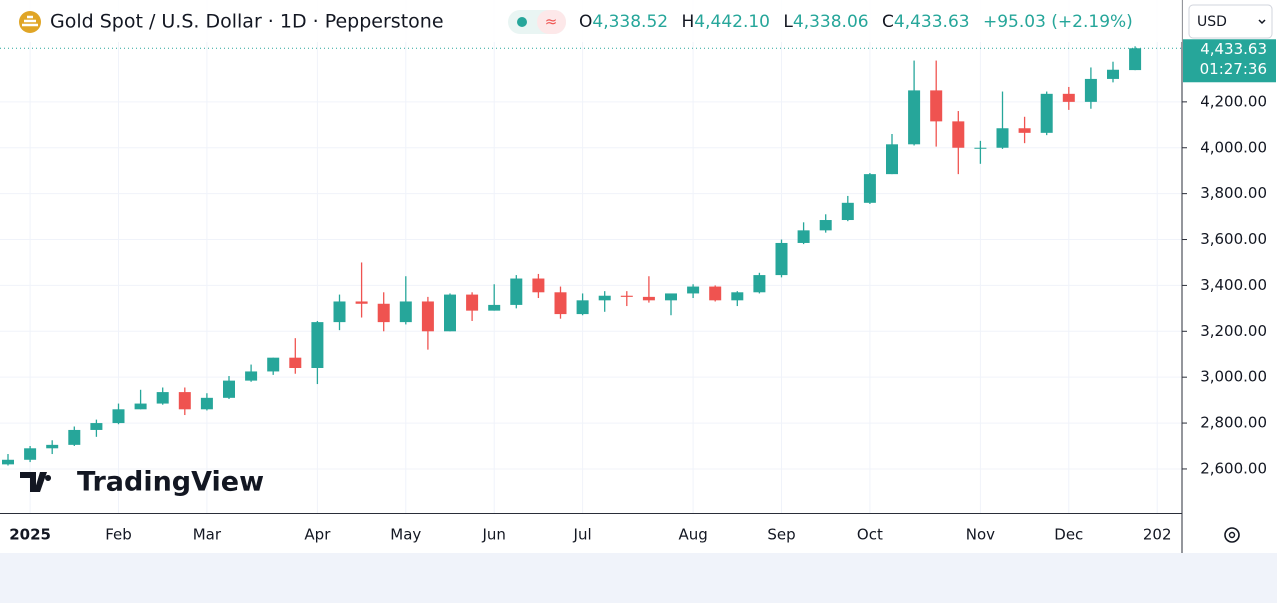  Describe the element at coordinates (732, 22) in the screenshot. I see `high-value: 4,442.10` at that location.